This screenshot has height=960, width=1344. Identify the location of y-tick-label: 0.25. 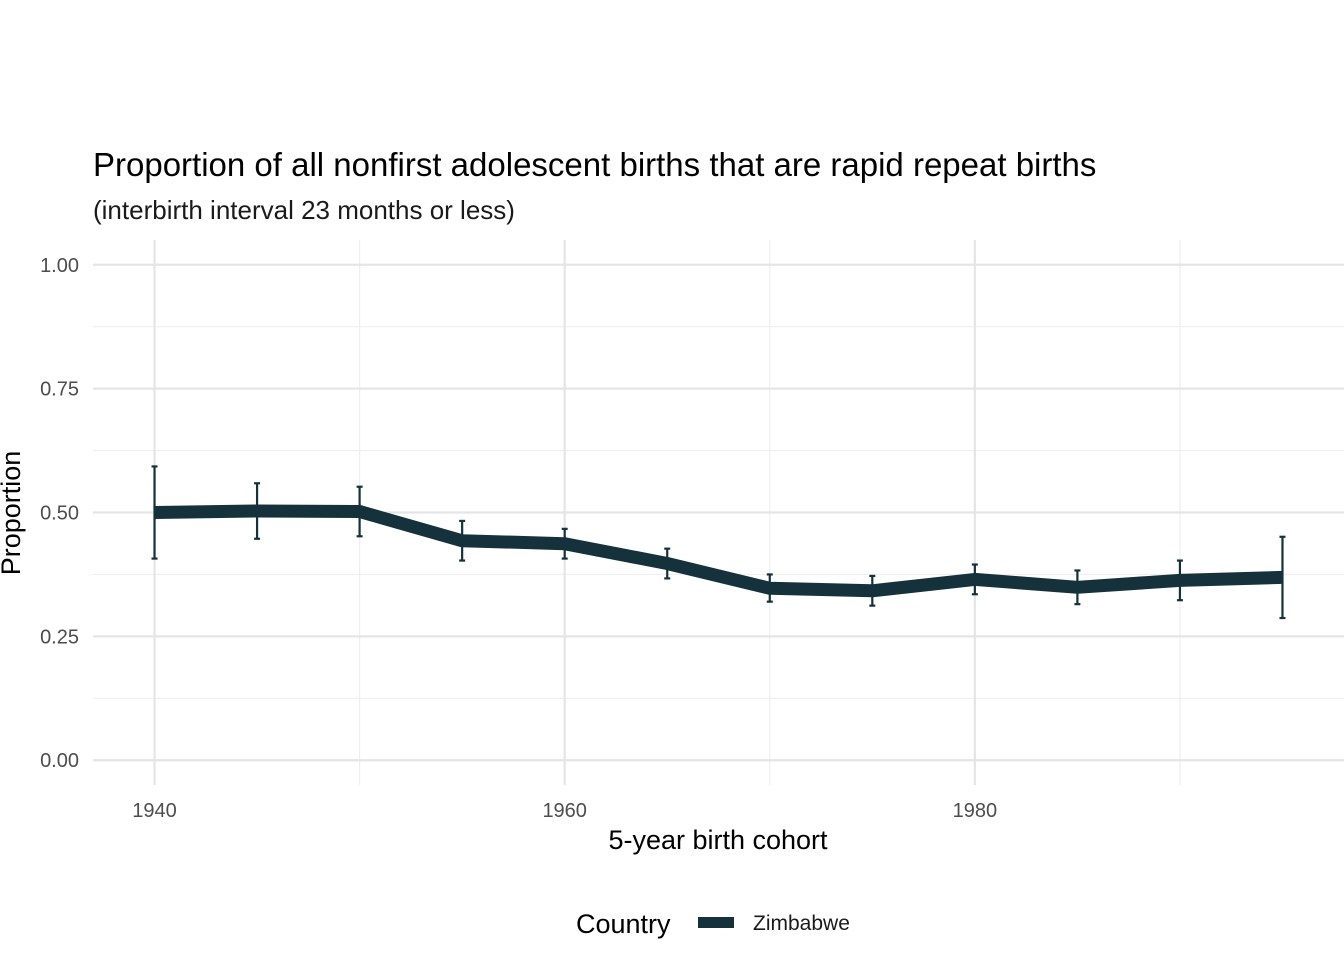
(59, 637).